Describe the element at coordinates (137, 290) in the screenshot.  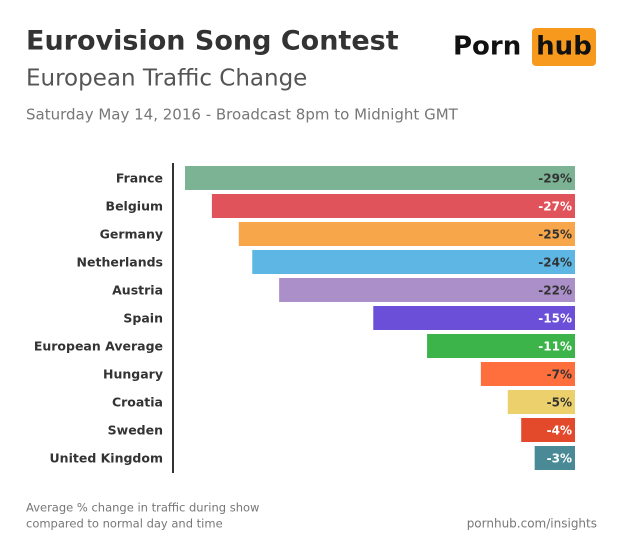
I see `category-label: Austria` at that location.